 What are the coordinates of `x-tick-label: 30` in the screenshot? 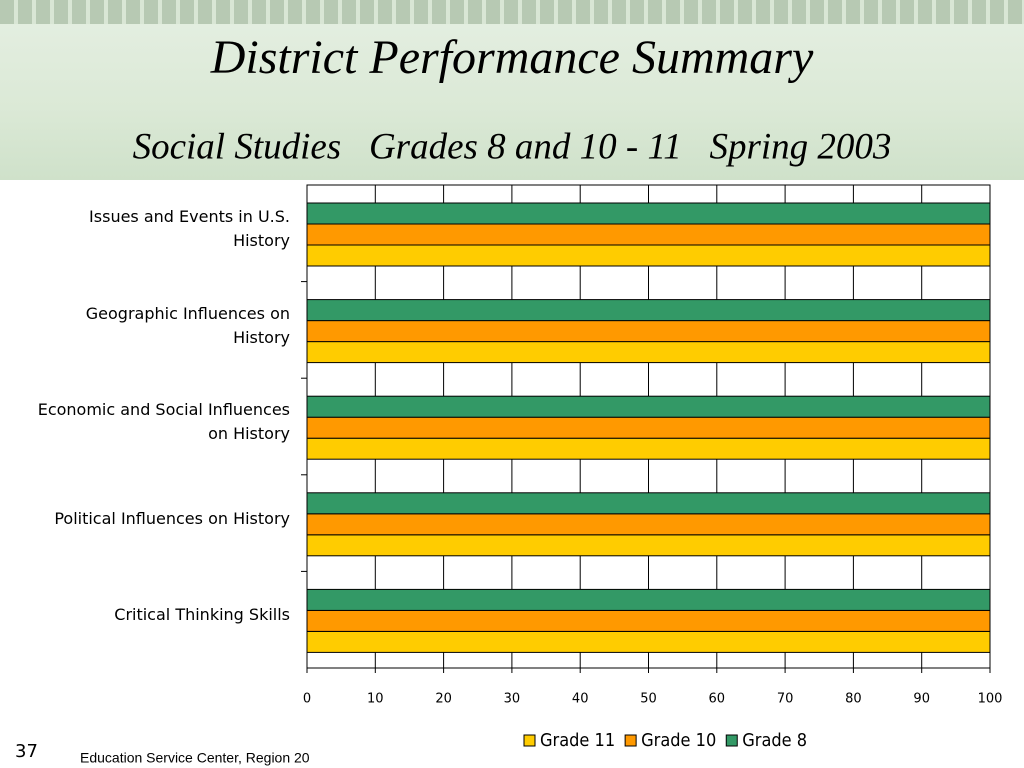 It's located at (512, 699).